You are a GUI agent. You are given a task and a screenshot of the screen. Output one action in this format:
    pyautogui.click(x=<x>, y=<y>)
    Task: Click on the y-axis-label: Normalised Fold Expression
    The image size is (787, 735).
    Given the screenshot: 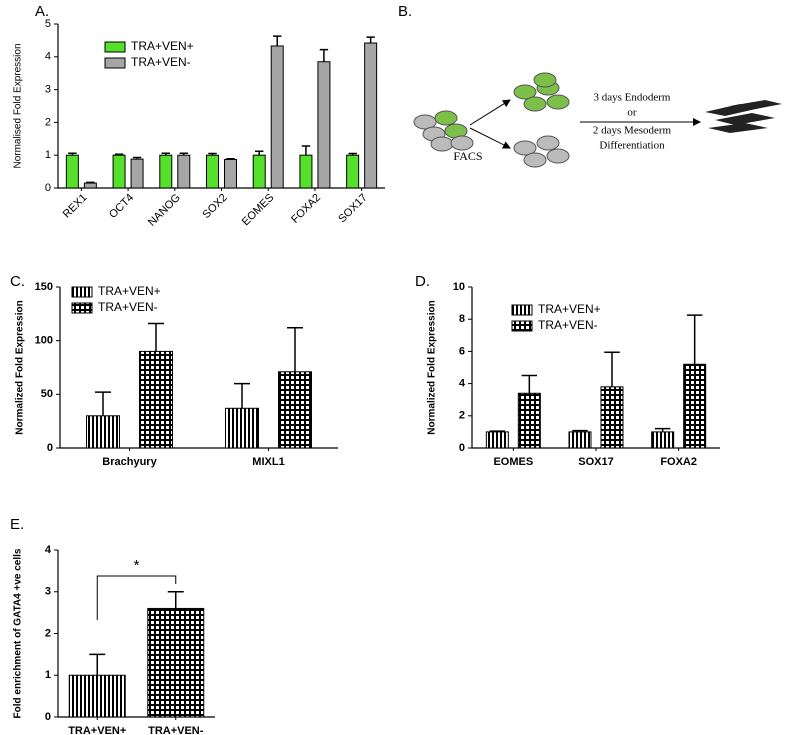 What is the action you would take?
    pyautogui.click(x=18, y=105)
    